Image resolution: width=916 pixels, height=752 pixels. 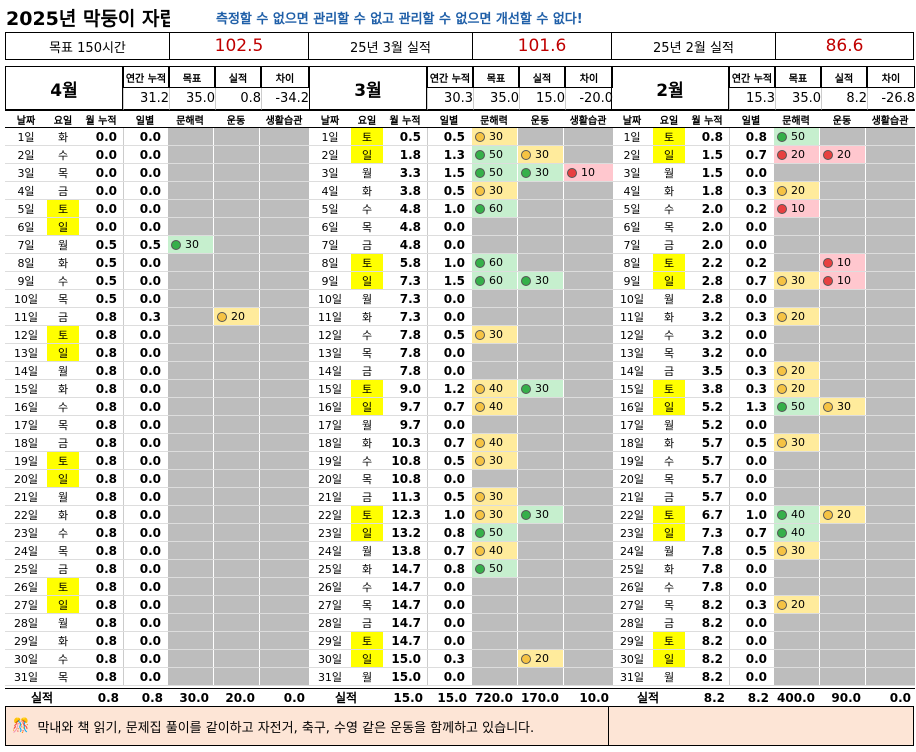 What do you see at coordinates (449, 568) in the screenshot?
I see `daily-cell: 0.8` at bounding box center [449, 568].